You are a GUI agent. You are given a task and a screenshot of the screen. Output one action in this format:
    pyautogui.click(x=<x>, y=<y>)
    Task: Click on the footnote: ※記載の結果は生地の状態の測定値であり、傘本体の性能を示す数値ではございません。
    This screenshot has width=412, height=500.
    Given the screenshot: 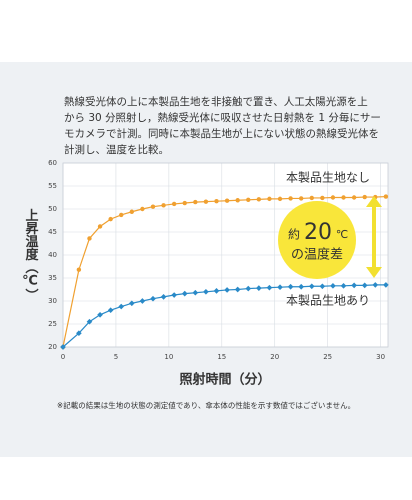 What is the action you would take?
    pyautogui.click(x=206, y=405)
    